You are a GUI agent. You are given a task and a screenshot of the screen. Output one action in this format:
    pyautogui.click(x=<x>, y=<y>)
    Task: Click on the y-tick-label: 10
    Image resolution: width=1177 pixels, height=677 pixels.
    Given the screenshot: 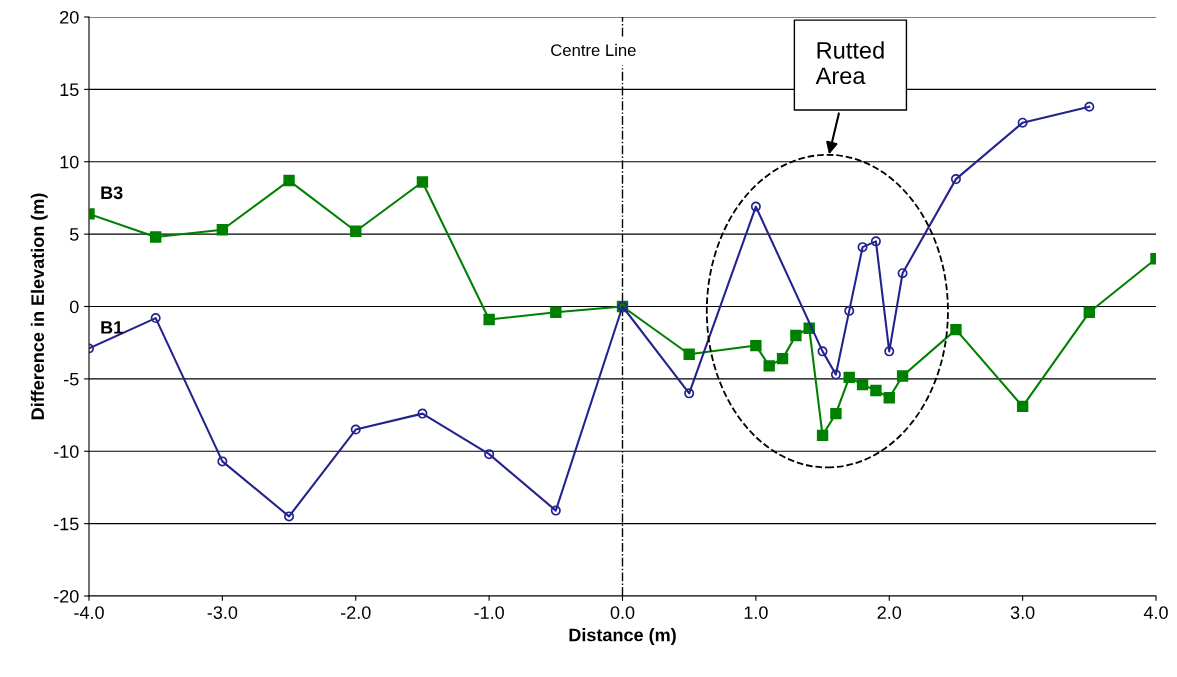 What is the action you would take?
    pyautogui.click(x=69, y=162)
    